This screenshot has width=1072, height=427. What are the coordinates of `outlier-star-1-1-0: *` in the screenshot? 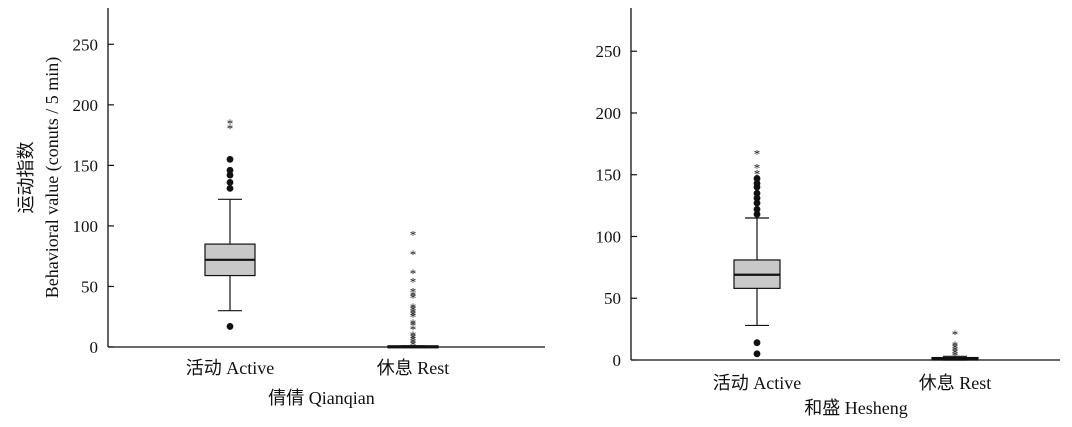 It's located at (955, 355).